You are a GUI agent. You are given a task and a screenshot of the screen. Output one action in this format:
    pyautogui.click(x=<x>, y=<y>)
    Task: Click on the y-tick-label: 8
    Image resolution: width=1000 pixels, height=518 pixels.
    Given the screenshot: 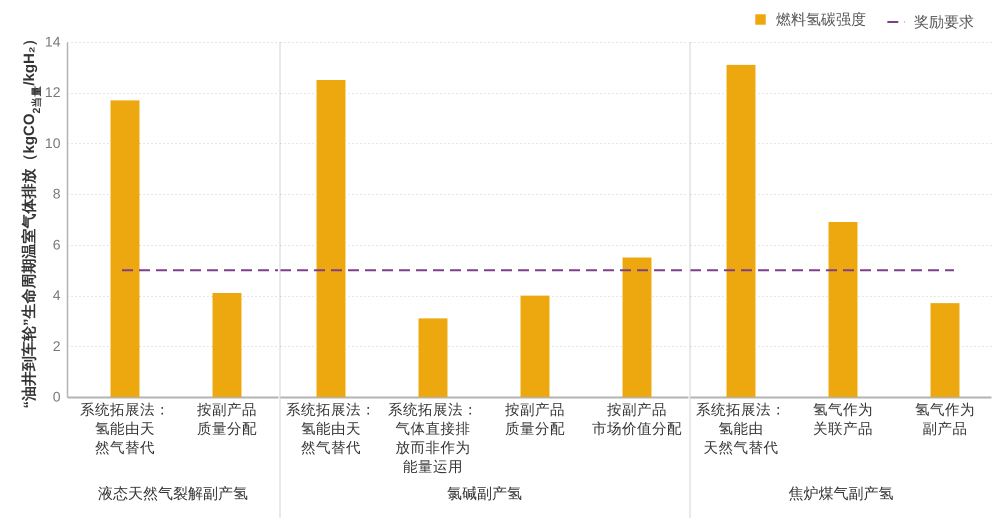 What is the action you would take?
    pyautogui.click(x=56, y=194)
    